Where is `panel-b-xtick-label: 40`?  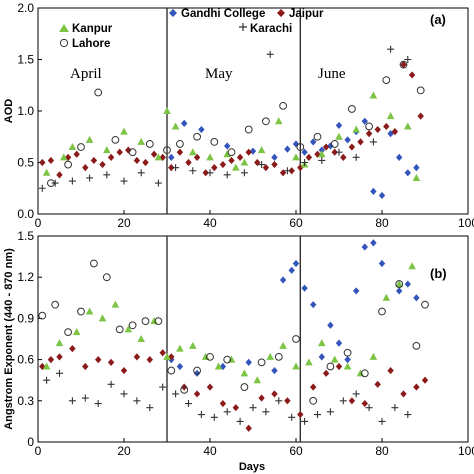
panel-b-xtick-label: 40 is located at coordinates (210, 451).